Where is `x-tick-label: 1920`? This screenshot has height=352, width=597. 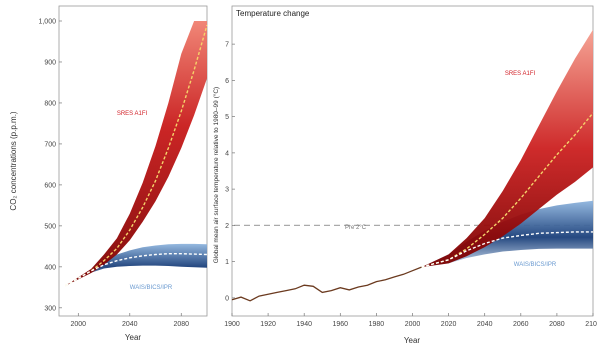 x-tick-label: 1920 is located at coordinates (268, 324).